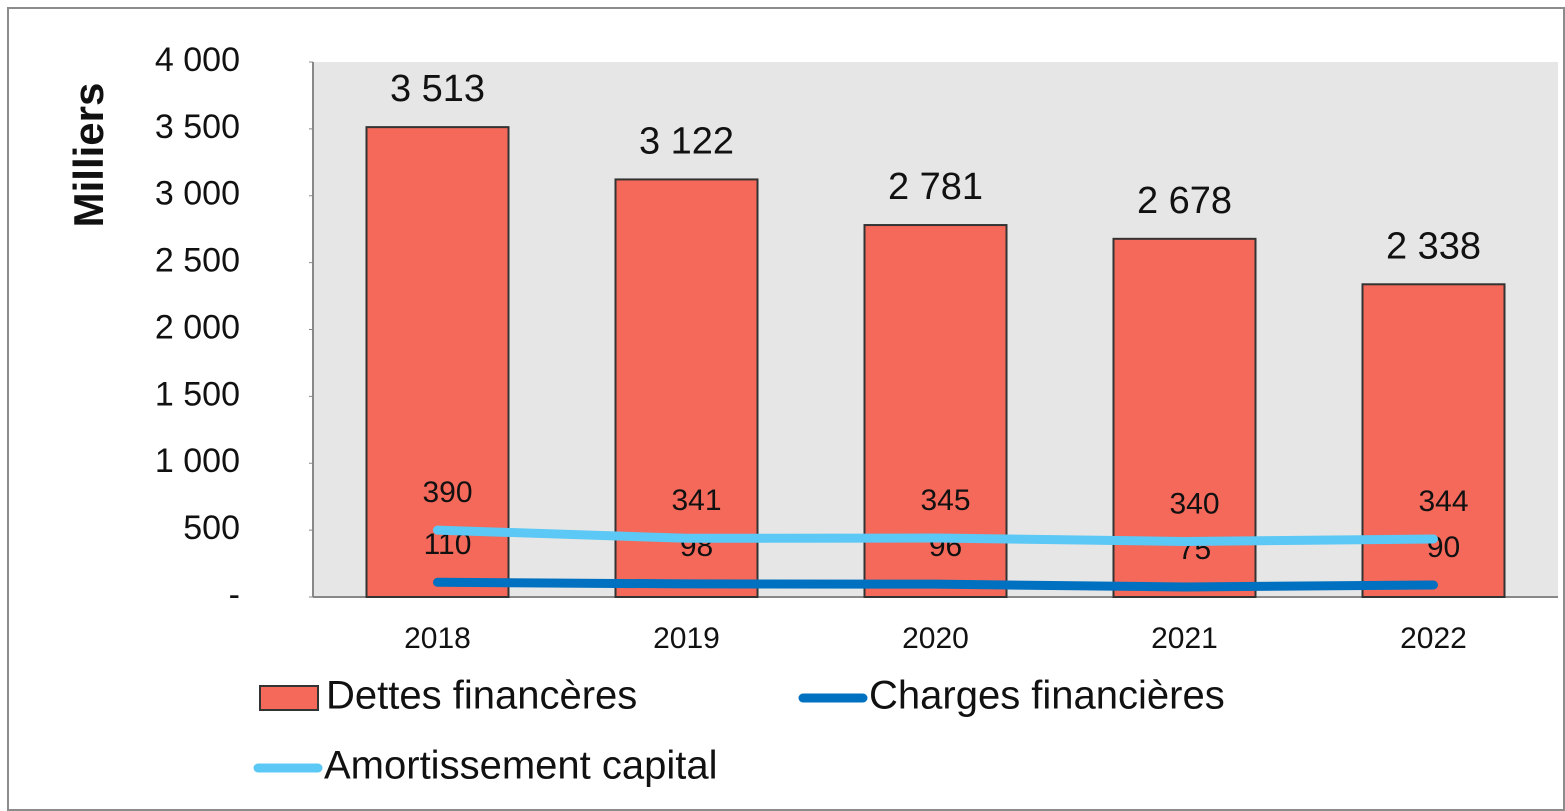 This screenshot has height=811, width=1565. Describe the element at coordinates (234, 595) in the screenshot. I see `y-tick-label: -` at that location.